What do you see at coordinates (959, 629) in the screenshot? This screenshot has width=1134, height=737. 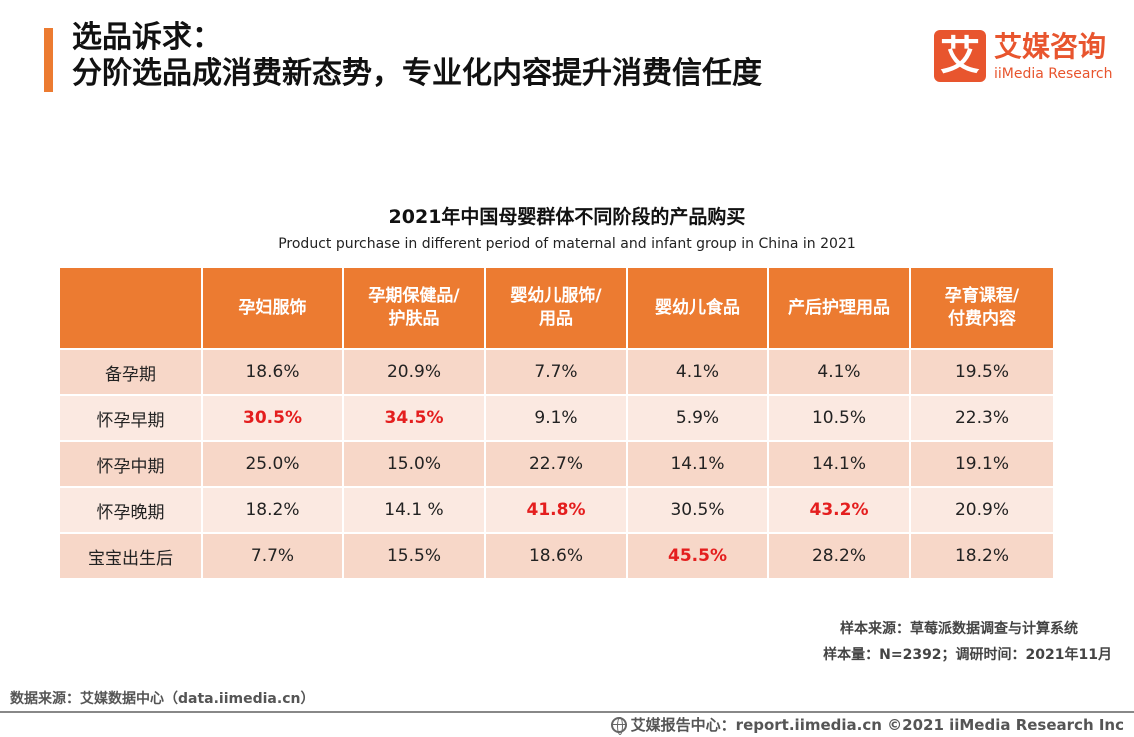 I see `sample-source-note: 样本来源：草莓派数据调查与计算系统` at bounding box center [959, 629].